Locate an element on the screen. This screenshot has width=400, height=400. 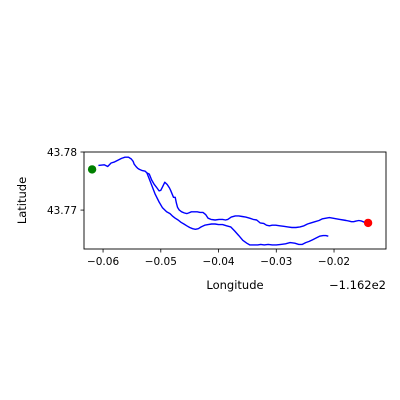
y-axis-ticks: 43.77 43.78 is located at coordinates (65, 182).